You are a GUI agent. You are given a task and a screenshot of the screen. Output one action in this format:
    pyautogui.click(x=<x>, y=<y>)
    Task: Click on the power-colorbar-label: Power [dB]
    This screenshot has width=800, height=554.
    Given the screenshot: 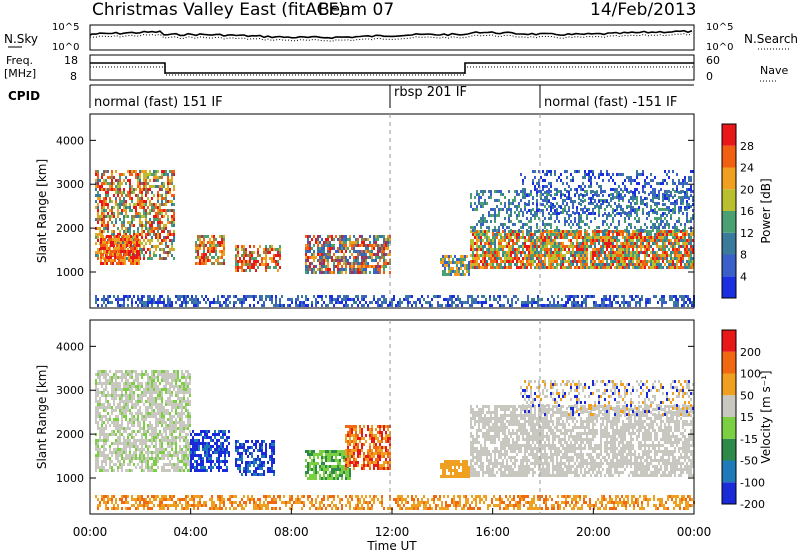 What is the action you would take?
    pyautogui.click(x=766, y=210)
    